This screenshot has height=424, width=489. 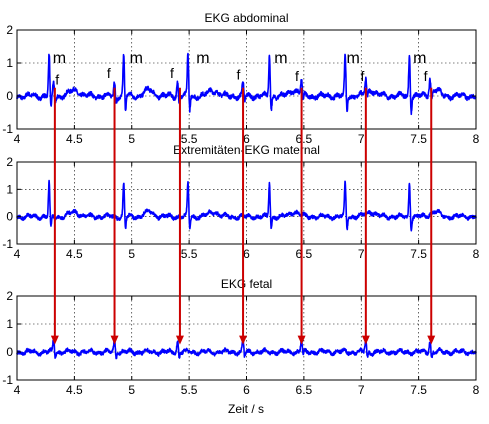 What do you see at coordinates (246, 150) in the screenshot?
I see `panel-title: Extremitäten-EKG maternal` at bounding box center [246, 150].